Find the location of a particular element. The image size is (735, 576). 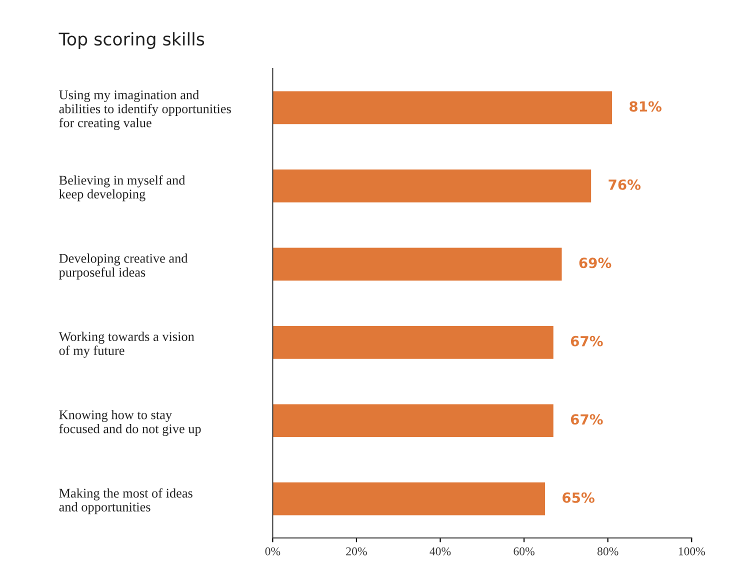

y-tick-label: Making the most of ideas and opportunities is located at coordinates (125, 501).